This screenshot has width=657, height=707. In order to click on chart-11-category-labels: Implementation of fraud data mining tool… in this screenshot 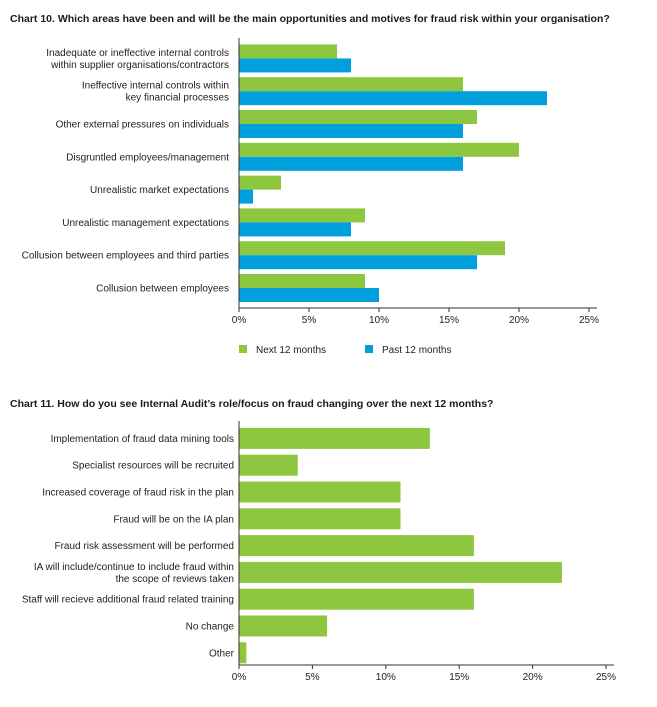, I will do `click(128, 546)`.